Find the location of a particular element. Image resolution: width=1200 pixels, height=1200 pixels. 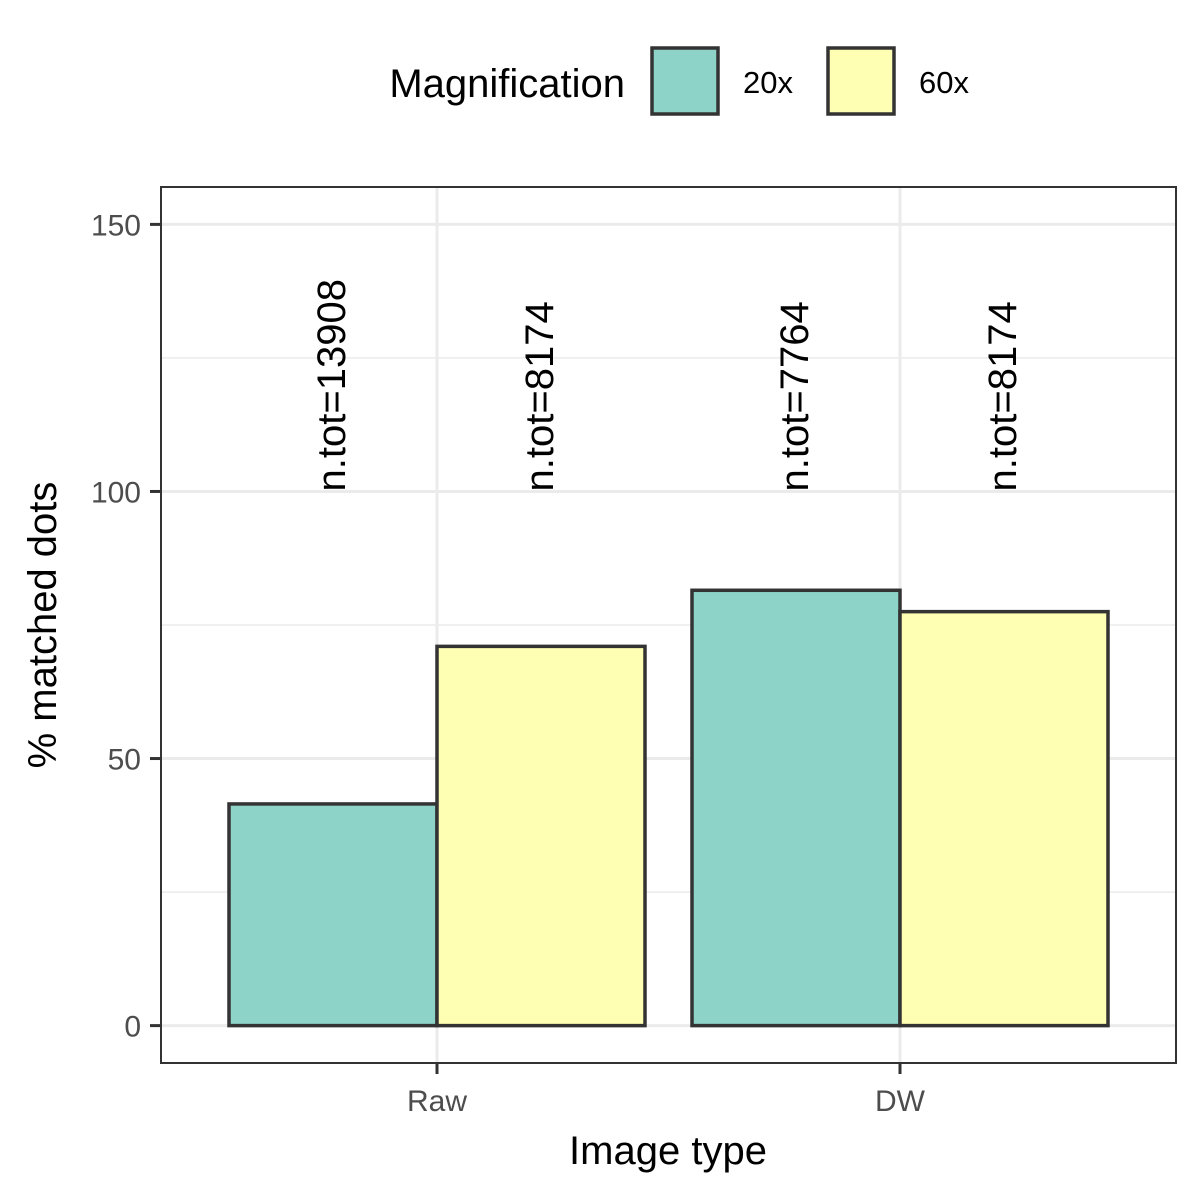

bar-label-60x-Raw: n.tot=8174 is located at coordinates (540, 396).